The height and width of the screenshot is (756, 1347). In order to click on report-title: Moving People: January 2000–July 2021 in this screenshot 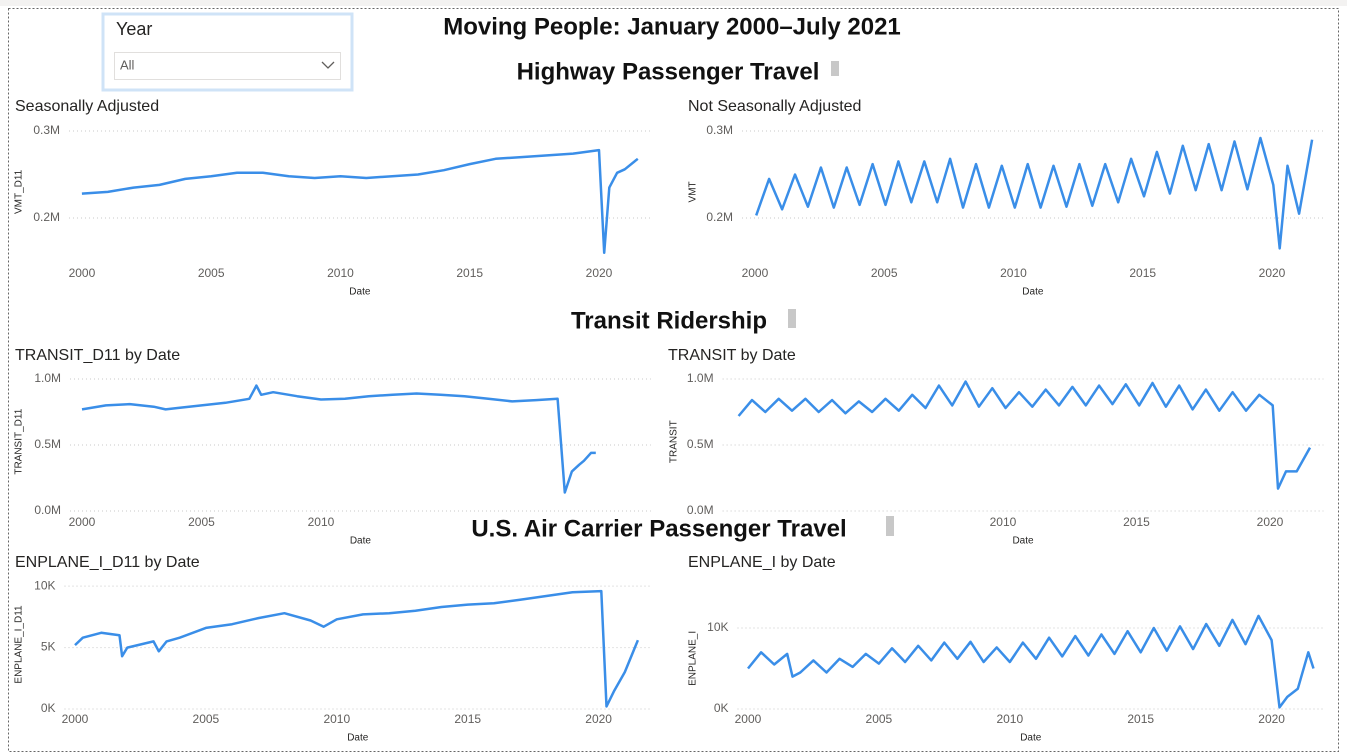, I will do `click(672, 26)`.